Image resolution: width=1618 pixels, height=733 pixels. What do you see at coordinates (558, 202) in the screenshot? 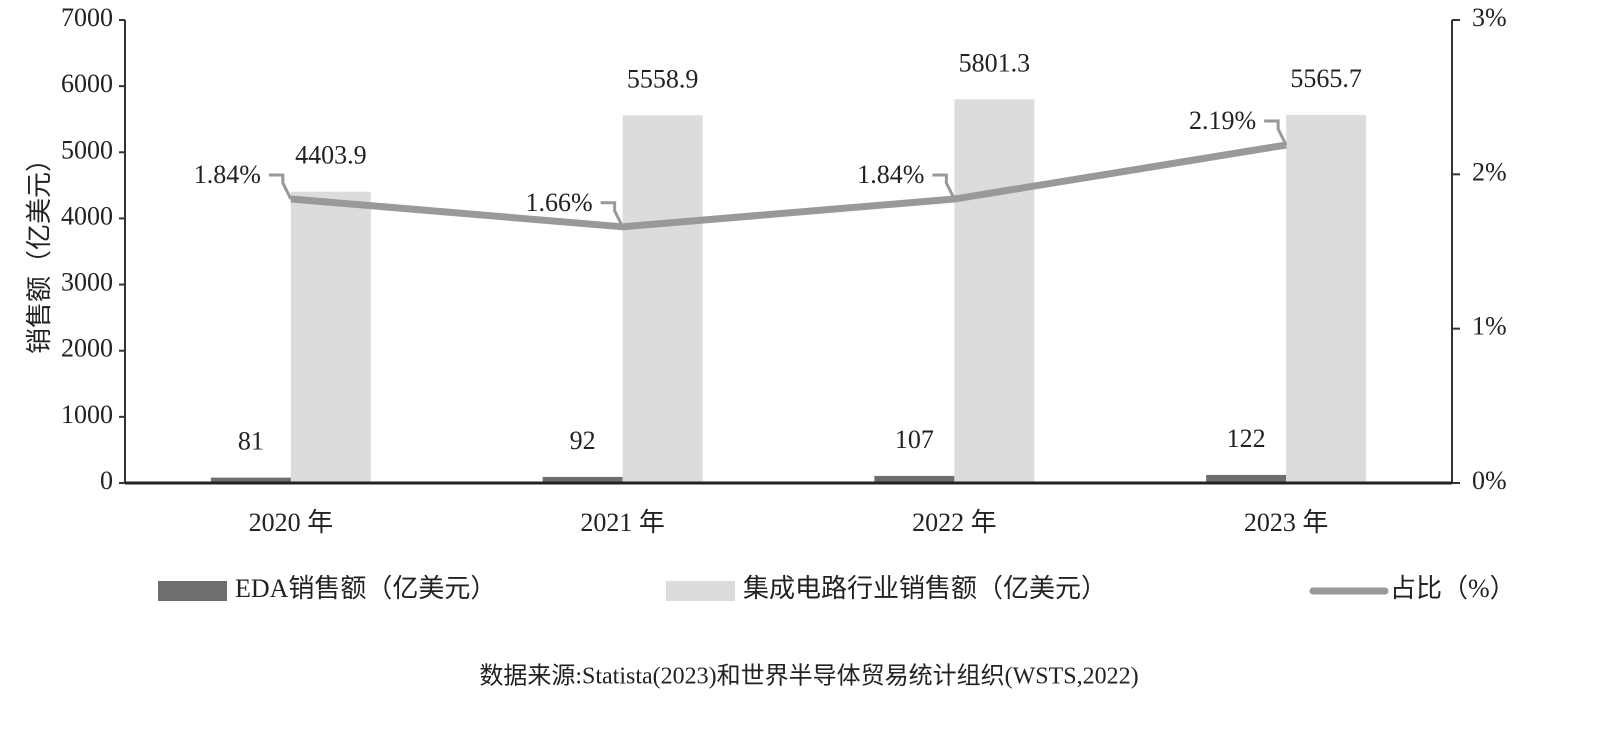
I see `line-value-label: 1.66%` at bounding box center [558, 202].